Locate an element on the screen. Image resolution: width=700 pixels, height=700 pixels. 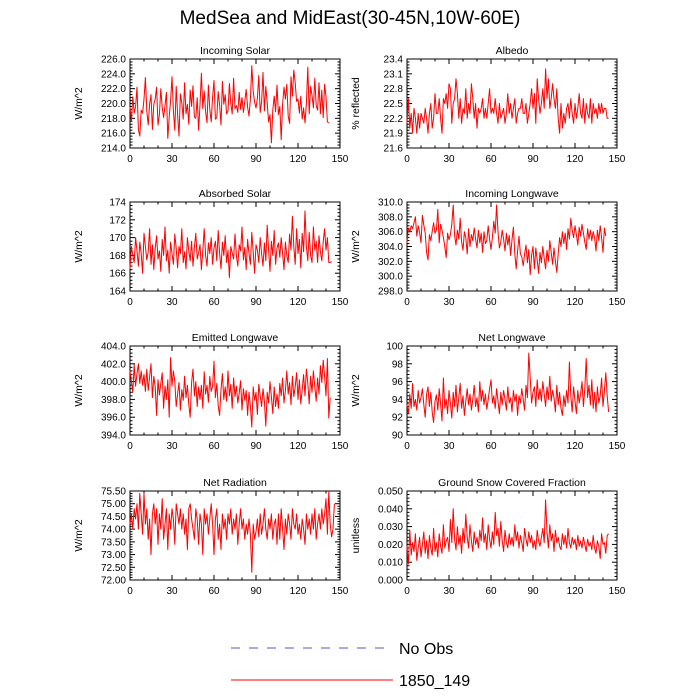
y-tick-label: 21.6 is located at coordinates (394, 149).